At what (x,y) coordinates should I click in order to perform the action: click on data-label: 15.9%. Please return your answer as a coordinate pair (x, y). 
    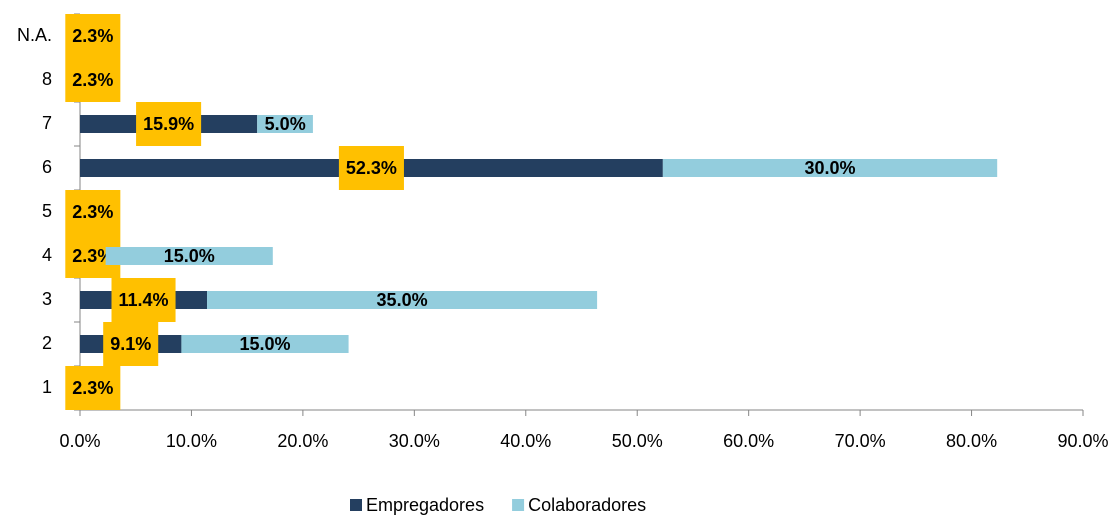
    Looking at the image, I should click on (168, 124).